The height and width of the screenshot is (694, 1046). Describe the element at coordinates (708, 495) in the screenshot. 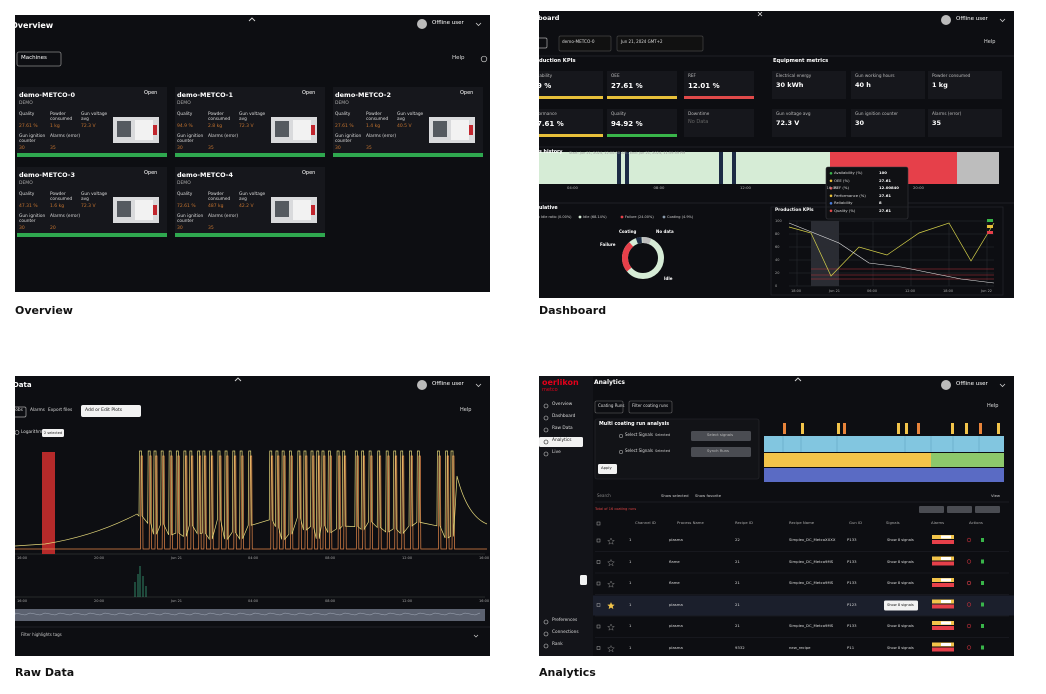

I see `filter-toggle: Show favorite` at that location.